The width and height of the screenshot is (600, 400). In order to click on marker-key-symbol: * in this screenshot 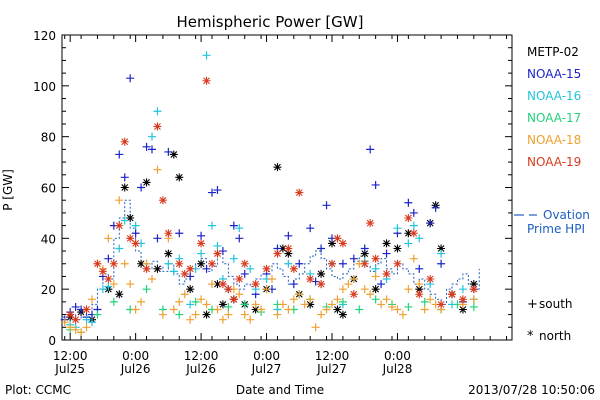, I will do `click(530, 336)`.